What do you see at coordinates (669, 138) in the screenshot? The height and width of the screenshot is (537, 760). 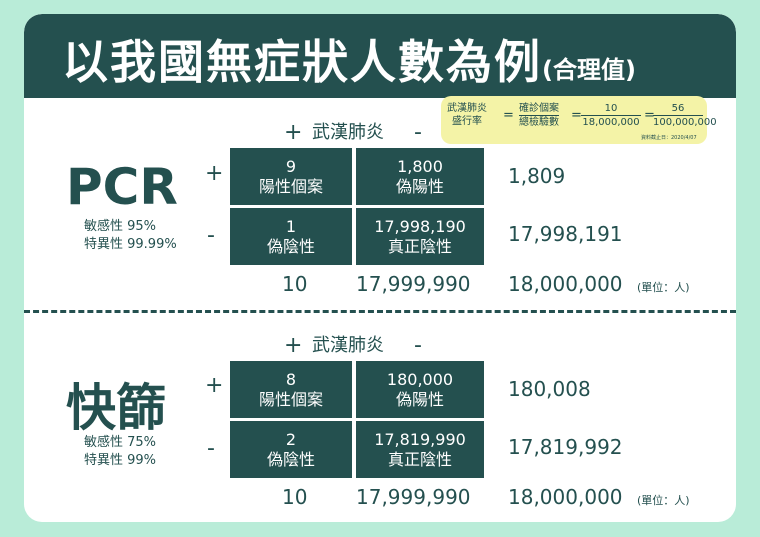 I see `formula-note: 資料截止日：2020/4/07` at bounding box center [669, 138].